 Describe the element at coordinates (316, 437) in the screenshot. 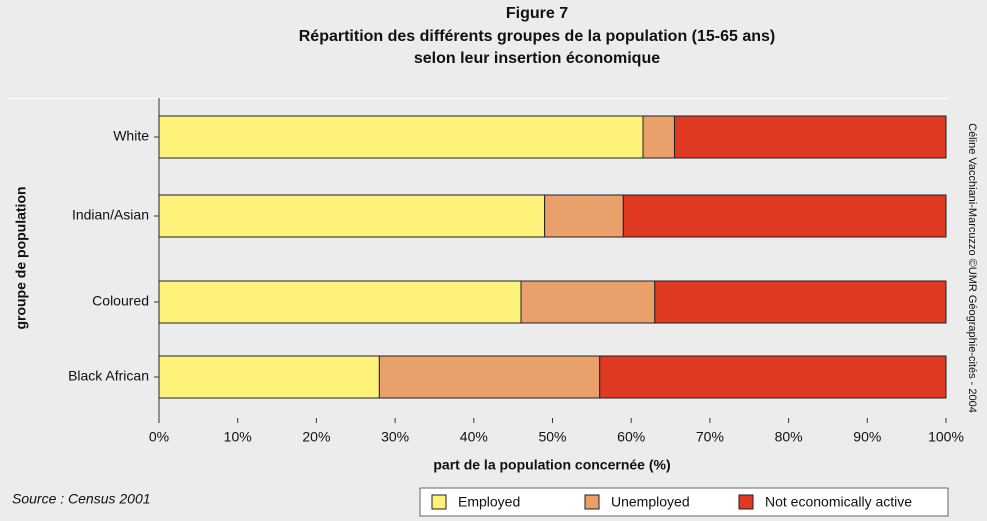

I see `x-tick-label: 20%` at that location.